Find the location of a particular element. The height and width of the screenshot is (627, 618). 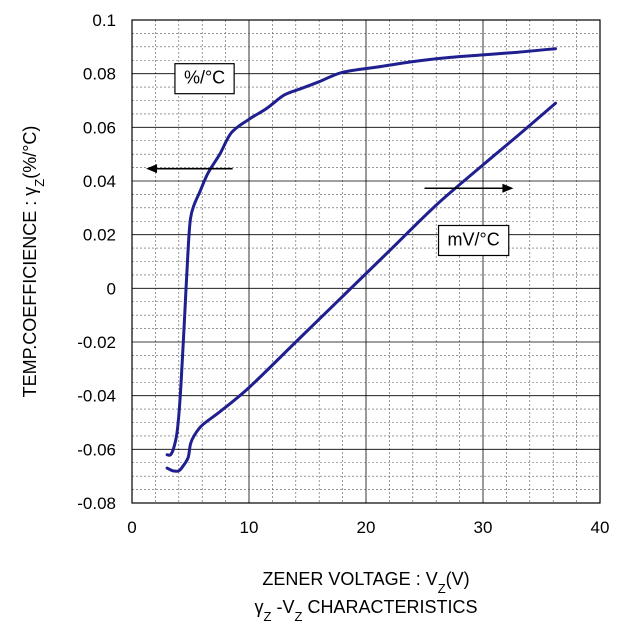

x-tick-label: 10 is located at coordinates (249, 527).